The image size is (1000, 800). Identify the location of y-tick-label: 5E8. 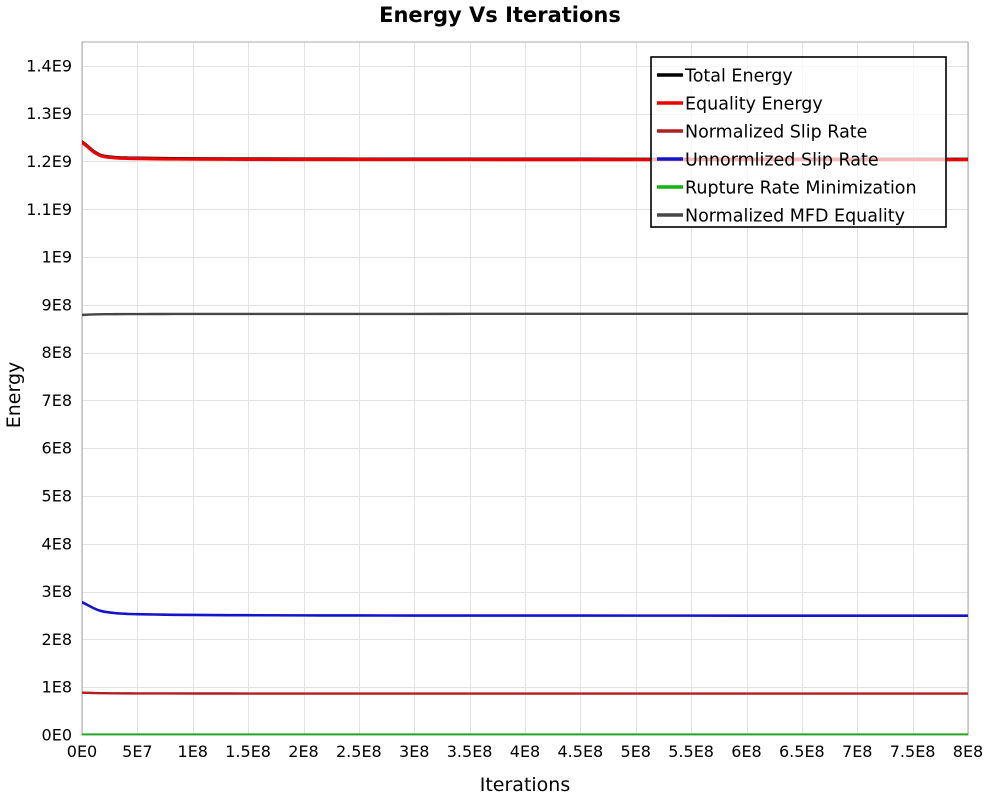
(57, 496).